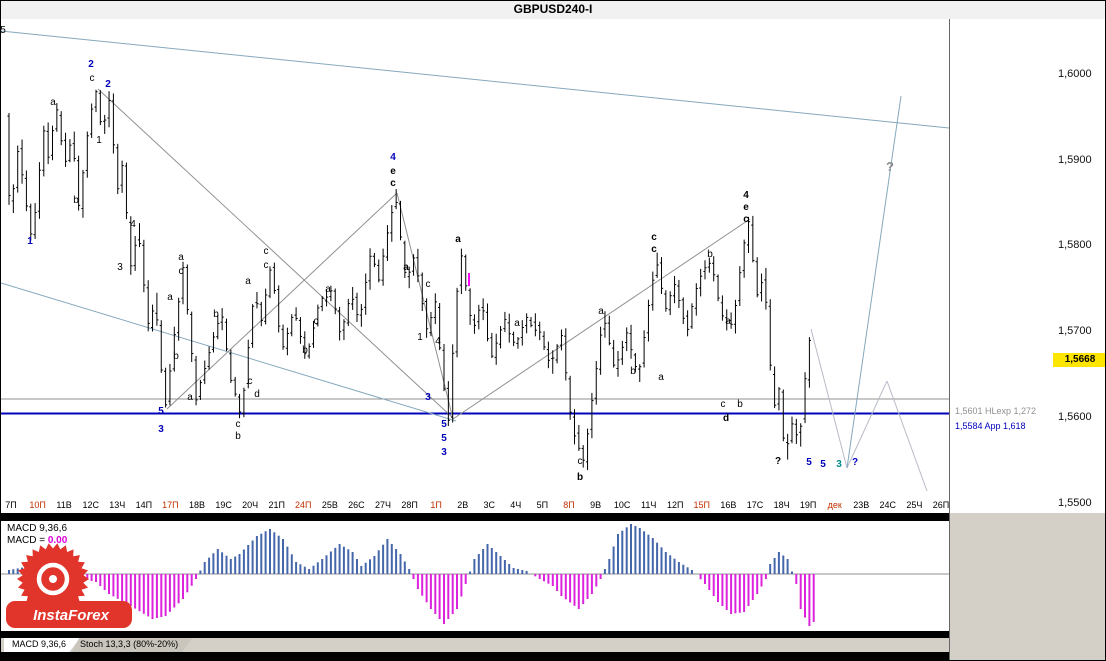 The height and width of the screenshot is (661, 1106). I want to click on panel-separator-top, so click(475, 517).